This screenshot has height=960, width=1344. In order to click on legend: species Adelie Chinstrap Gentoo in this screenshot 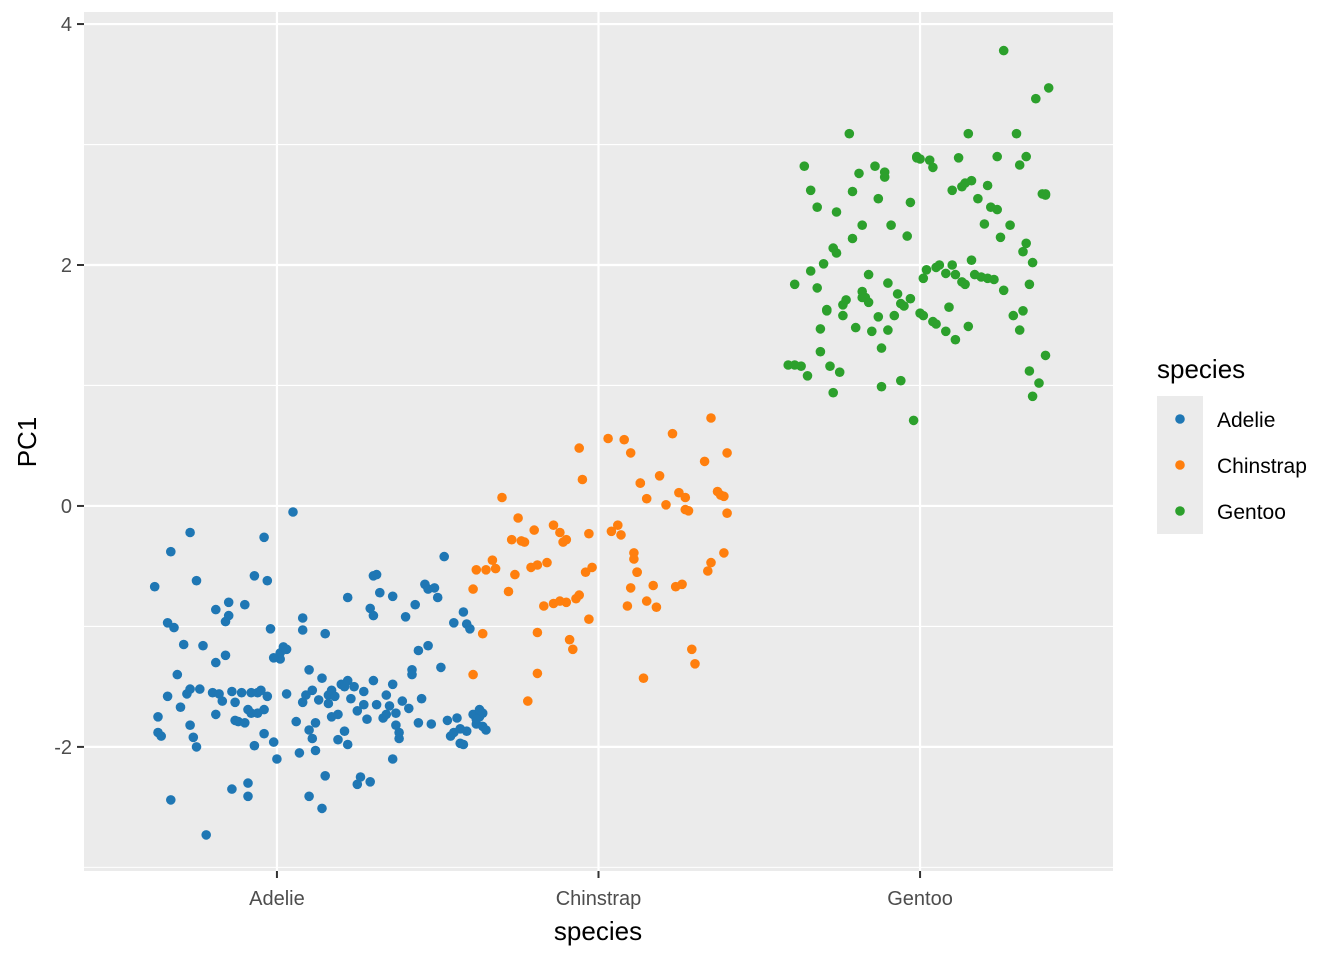, I will do `click(1232, 444)`.